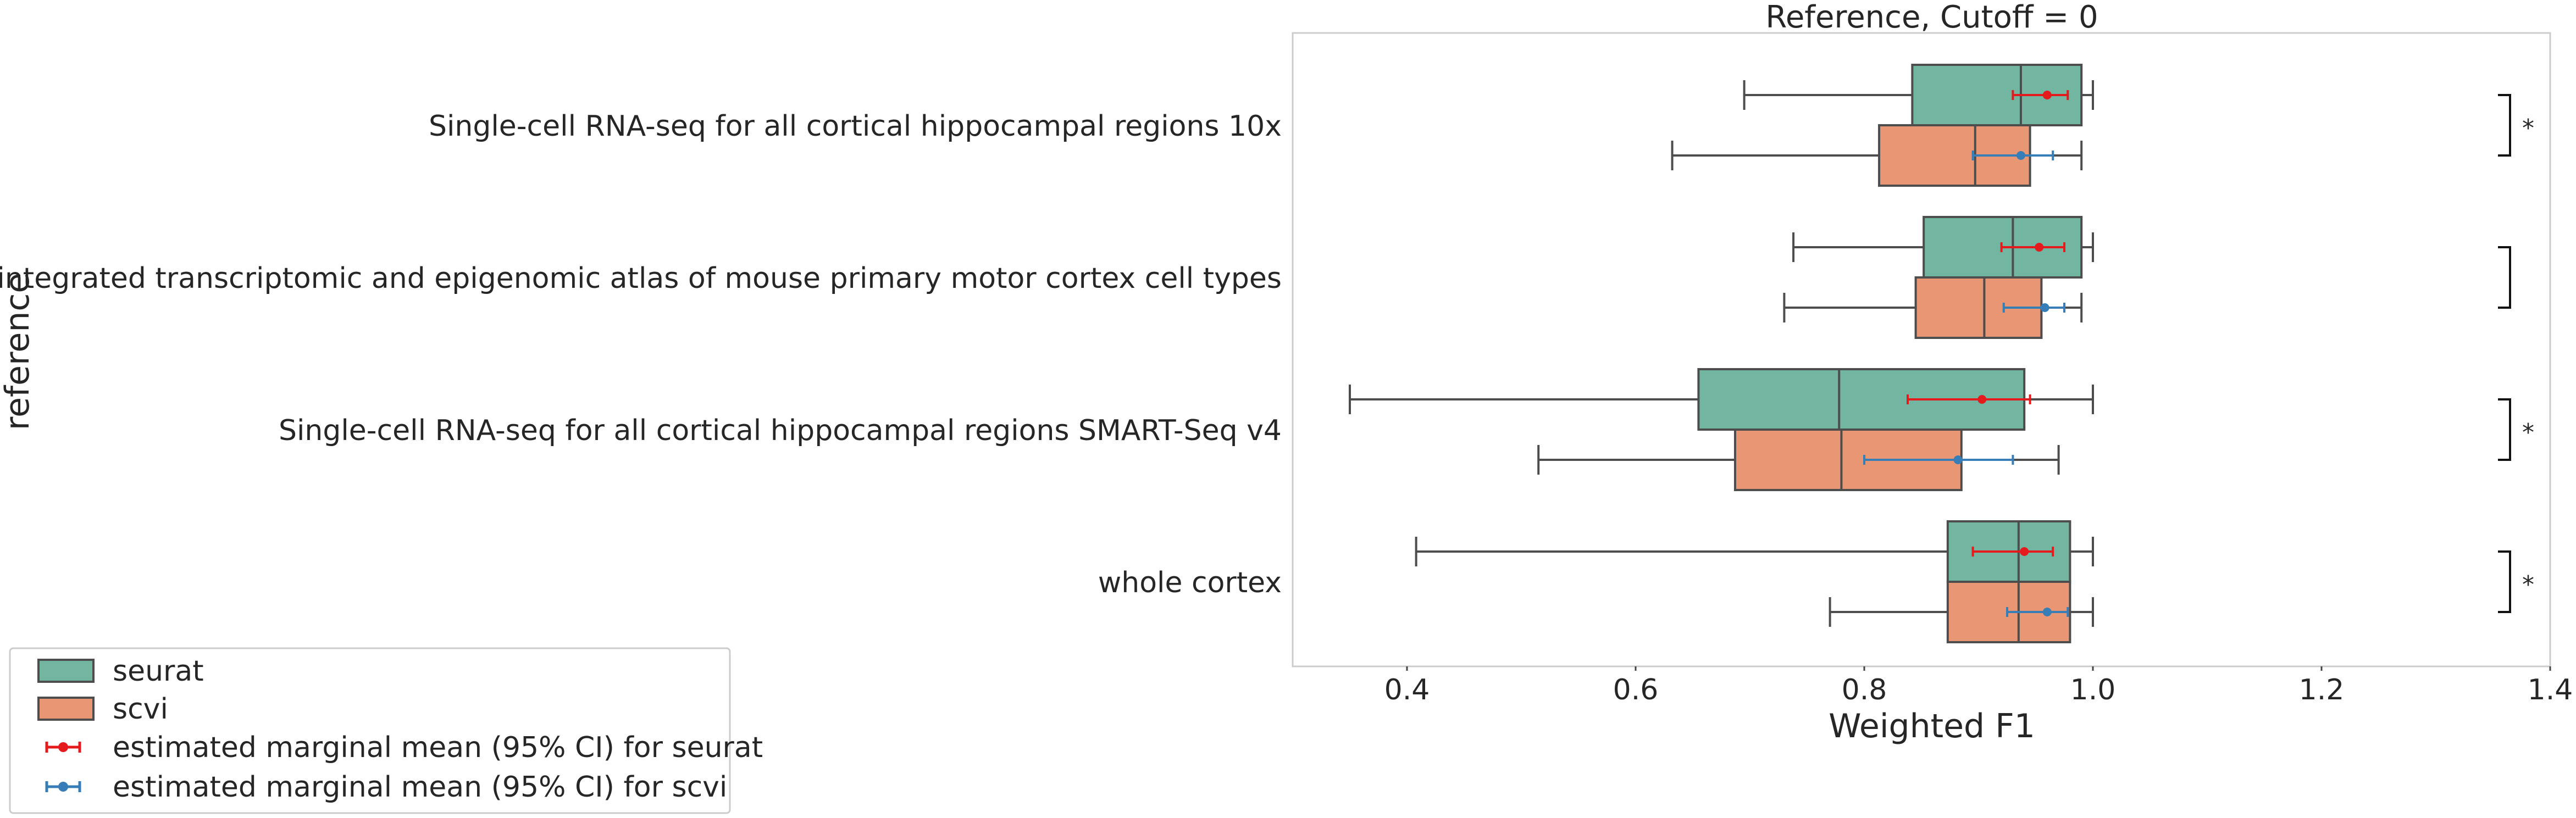  What do you see at coordinates (1864, 690) in the screenshot?
I see `x-tick-label: 0.8` at bounding box center [1864, 690].